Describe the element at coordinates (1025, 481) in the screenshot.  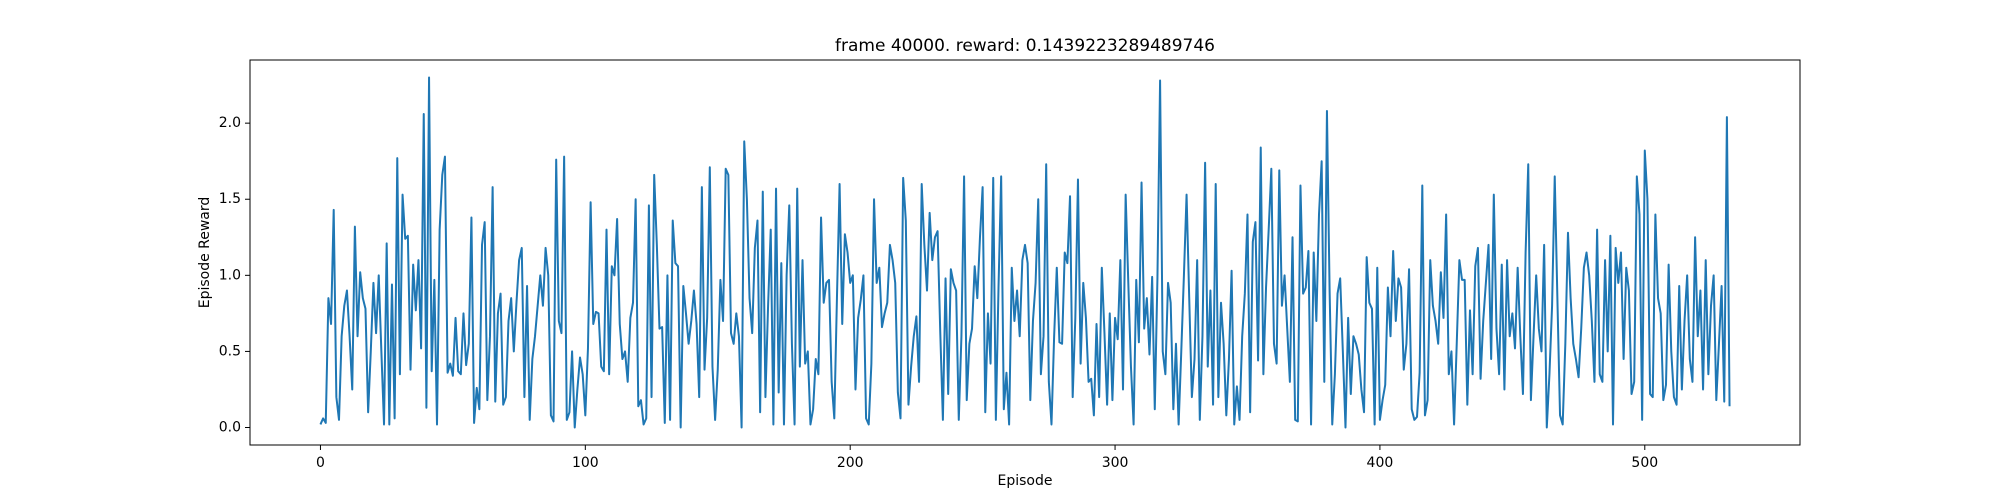
I see `x-axis-label: Episode` at that location.